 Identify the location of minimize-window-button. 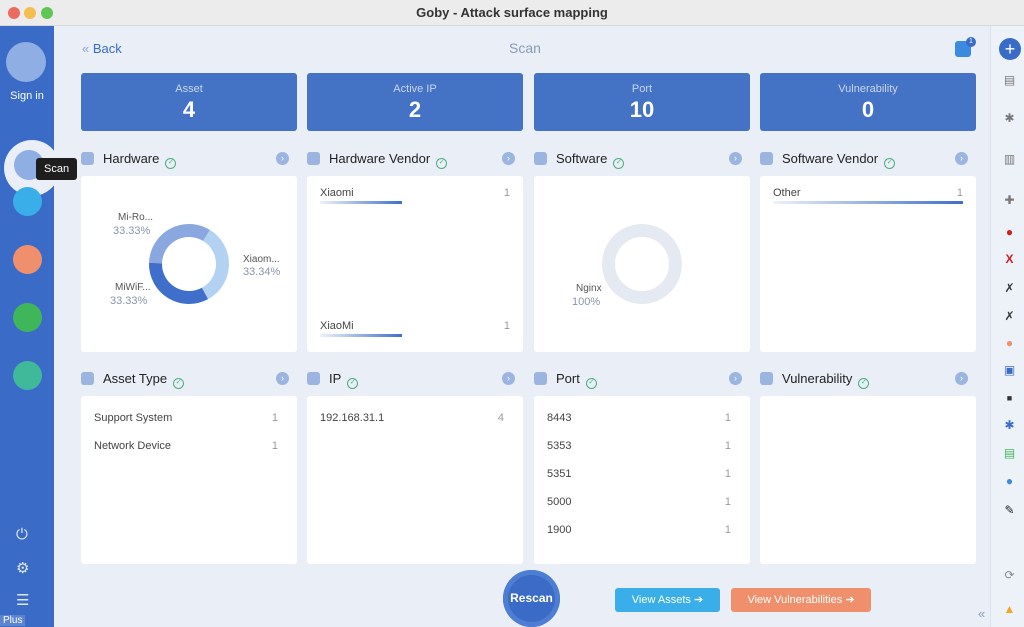
(30, 13).